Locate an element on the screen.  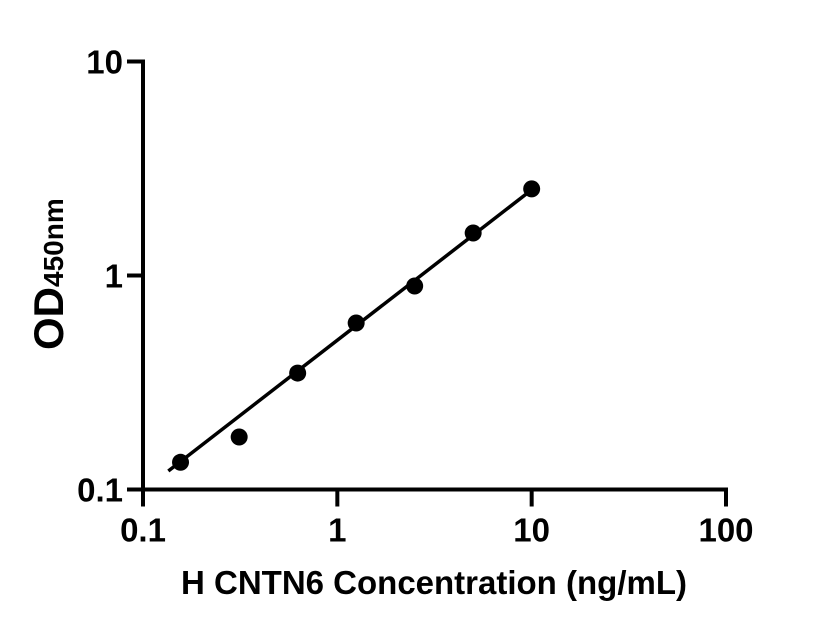
x-tick-label: 100 is located at coordinates (725, 530).